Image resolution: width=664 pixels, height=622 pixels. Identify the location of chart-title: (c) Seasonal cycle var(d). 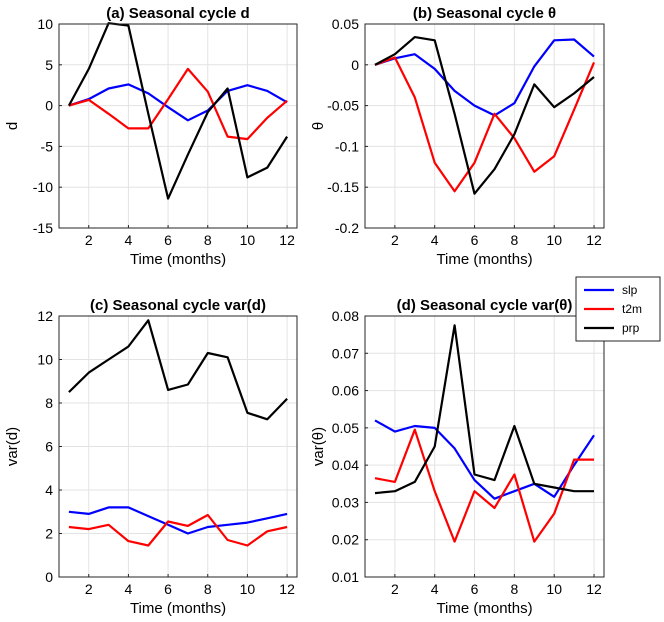
(178, 305).